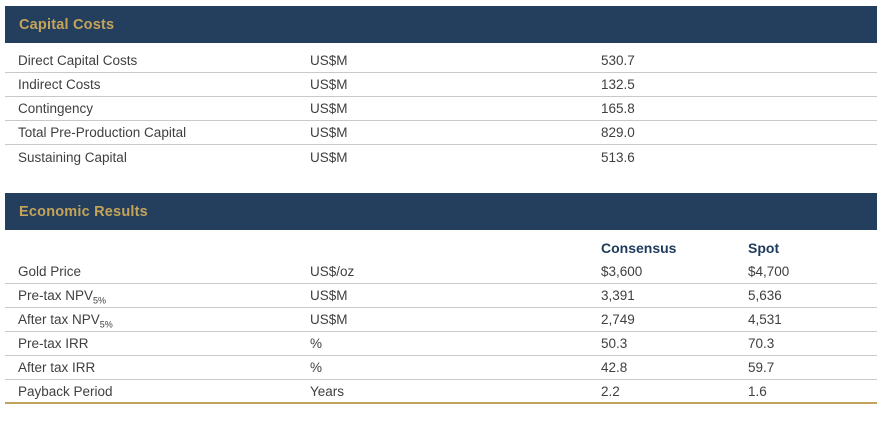  Describe the element at coordinates (441, 392) in the screenshot. I see `table-row: Payback Period Years 2.2 1.6` at that location.